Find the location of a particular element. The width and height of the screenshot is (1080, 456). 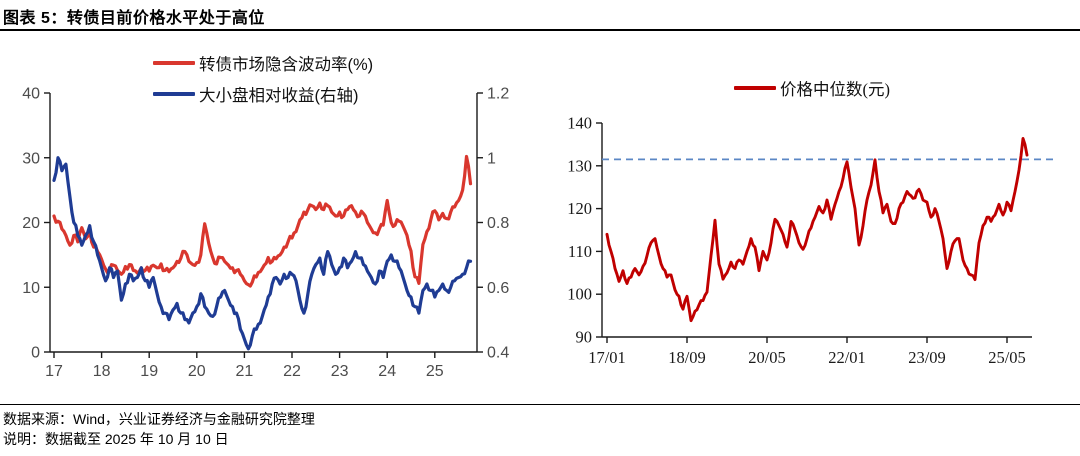

svg-text: 100 is located at coordinates (579, 294).